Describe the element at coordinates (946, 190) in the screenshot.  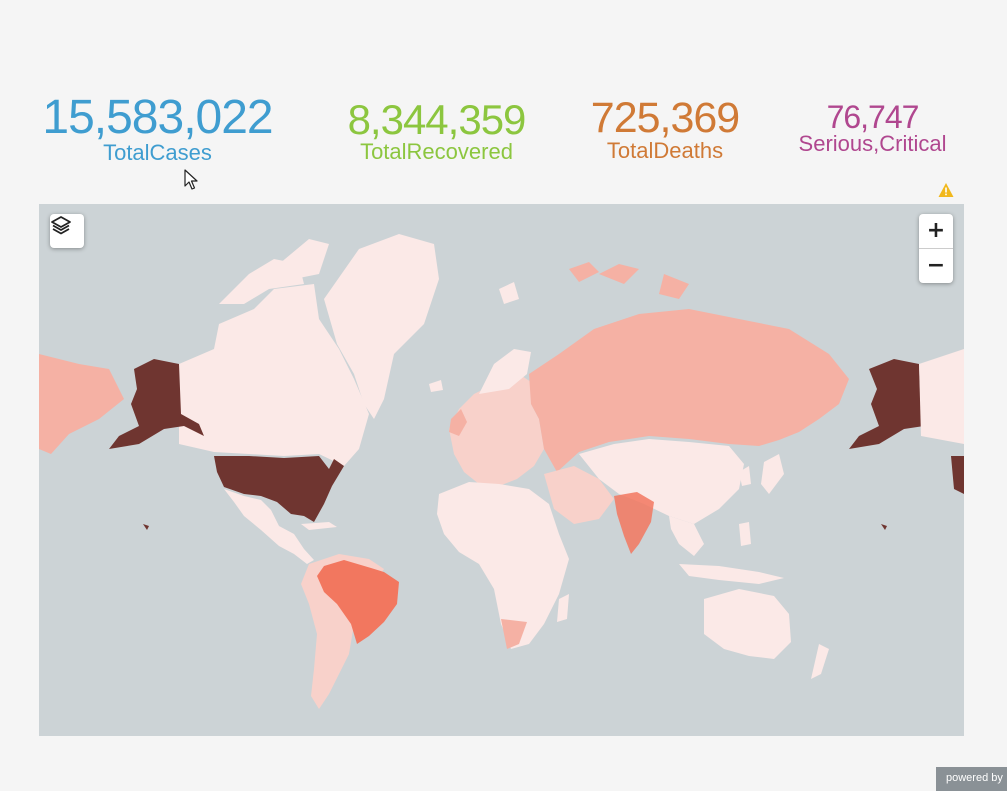
I see `warning-icon` at that location.